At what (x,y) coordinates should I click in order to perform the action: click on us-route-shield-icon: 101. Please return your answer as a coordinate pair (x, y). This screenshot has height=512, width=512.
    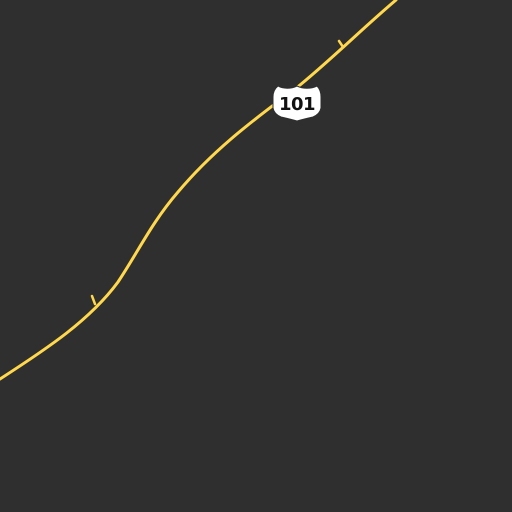
    Looking at the image, I should click on (297, 103).